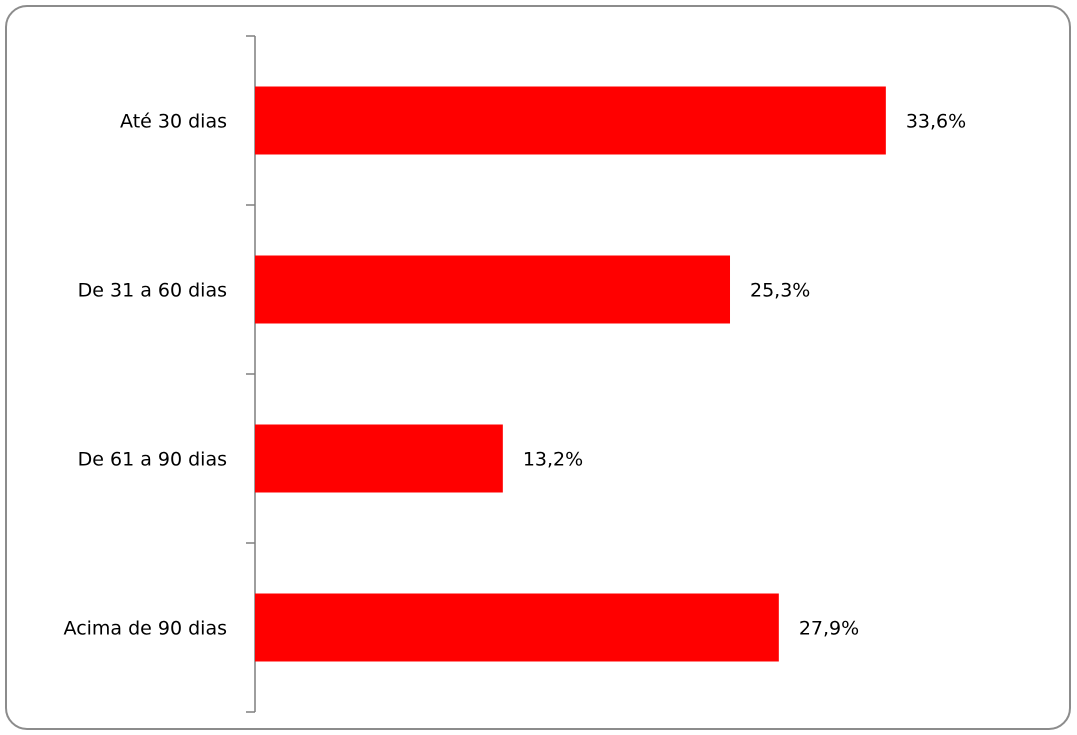 The image size is (1077, 735). Describe the element at coordinates (152, 460) in the screenshot. I see `category-label: De 61 a 90 dias` at that location.